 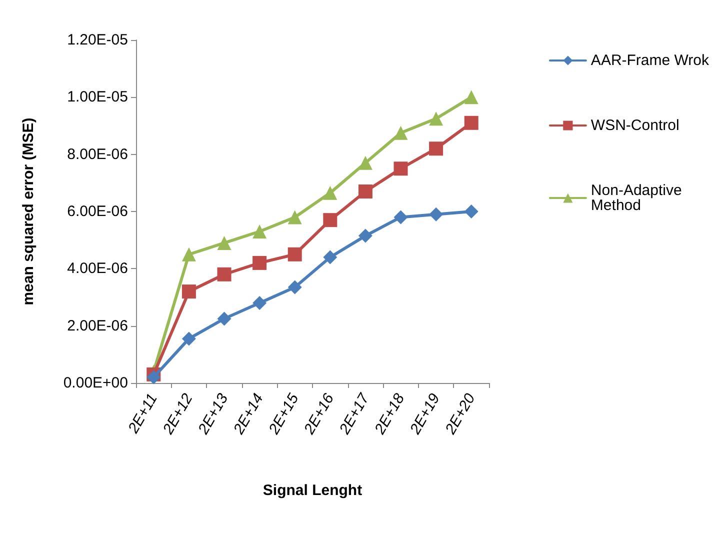 I want to click on y-tick-label: 1.20E-05, so click(x=97, y=40).